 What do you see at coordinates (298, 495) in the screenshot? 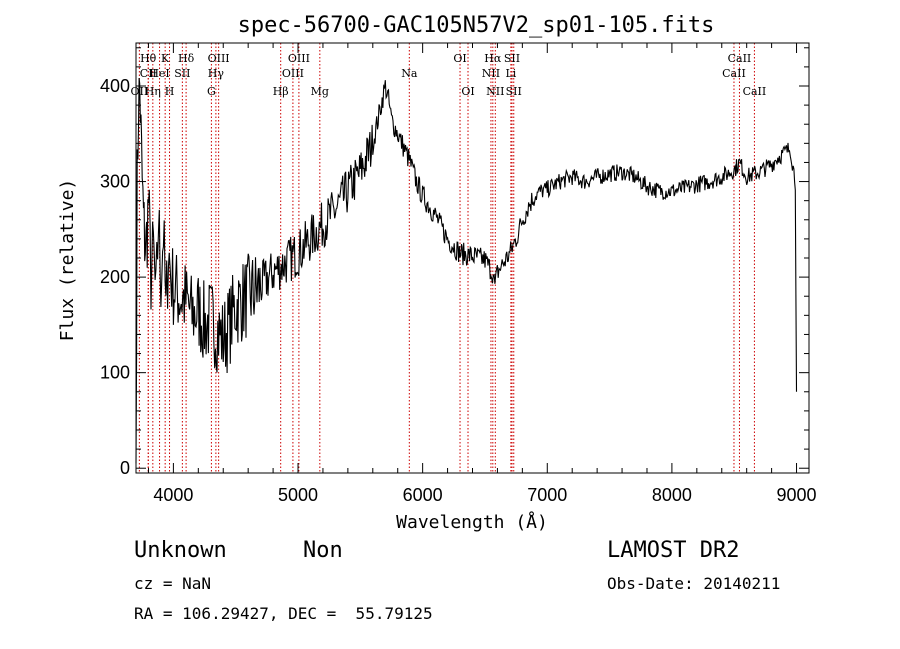
I see `x-tick-label-1: 5000` at bounding box center [298, 495].